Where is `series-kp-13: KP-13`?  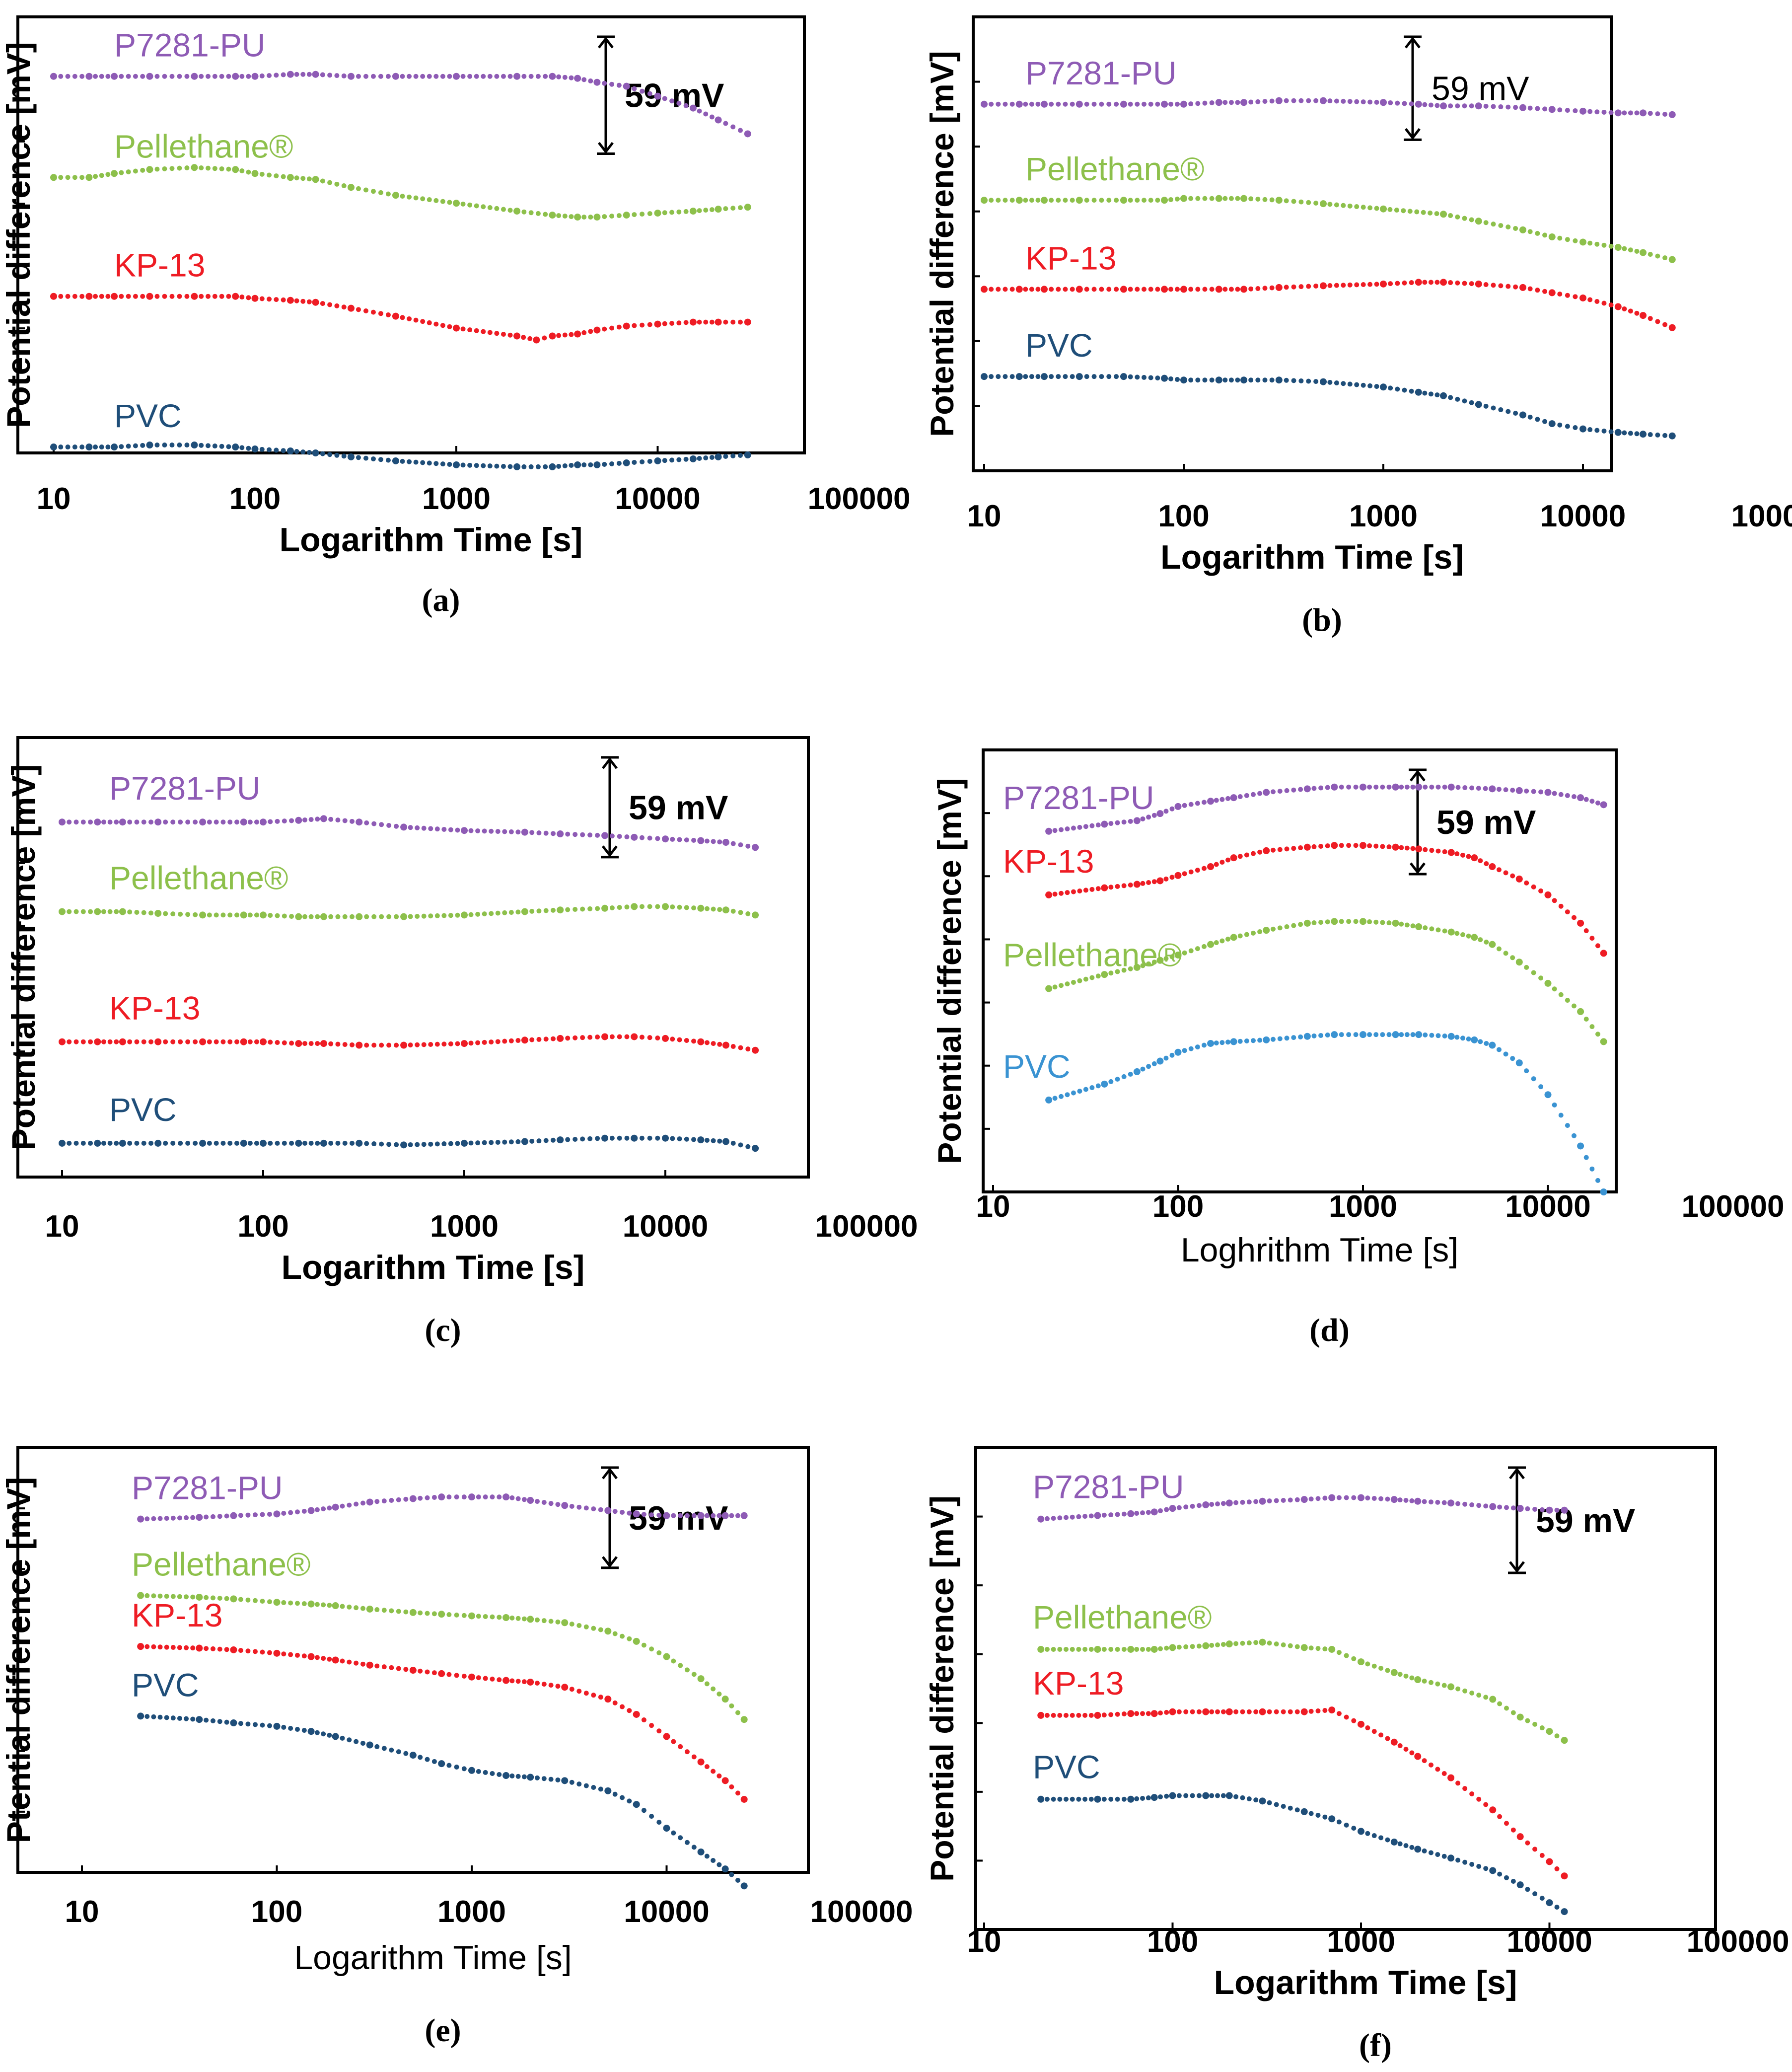 series-kp-13: KP-13 is located at coordinates (1305, 899).